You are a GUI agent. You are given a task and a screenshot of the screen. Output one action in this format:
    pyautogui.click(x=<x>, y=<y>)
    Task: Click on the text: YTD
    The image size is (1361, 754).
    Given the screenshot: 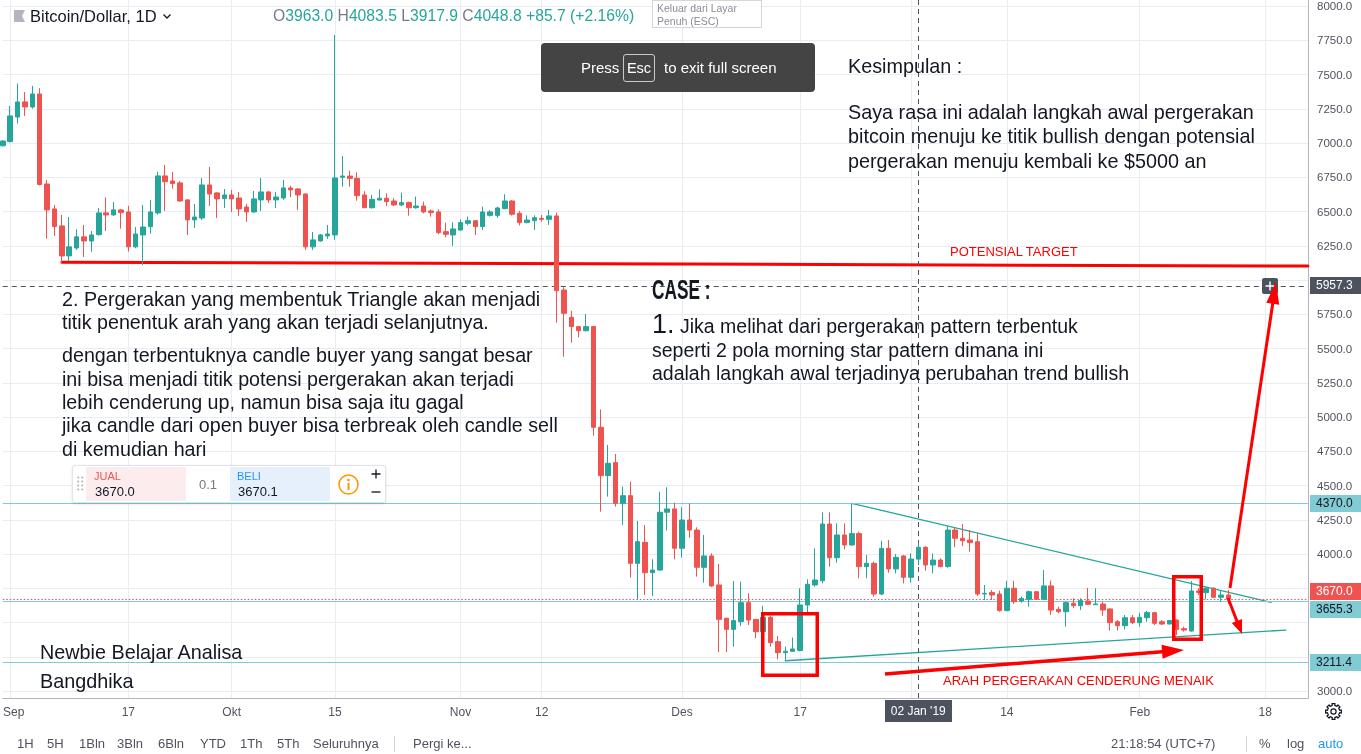 What is the action you would take?
    pyautogui.click(x=213, y=744)
    